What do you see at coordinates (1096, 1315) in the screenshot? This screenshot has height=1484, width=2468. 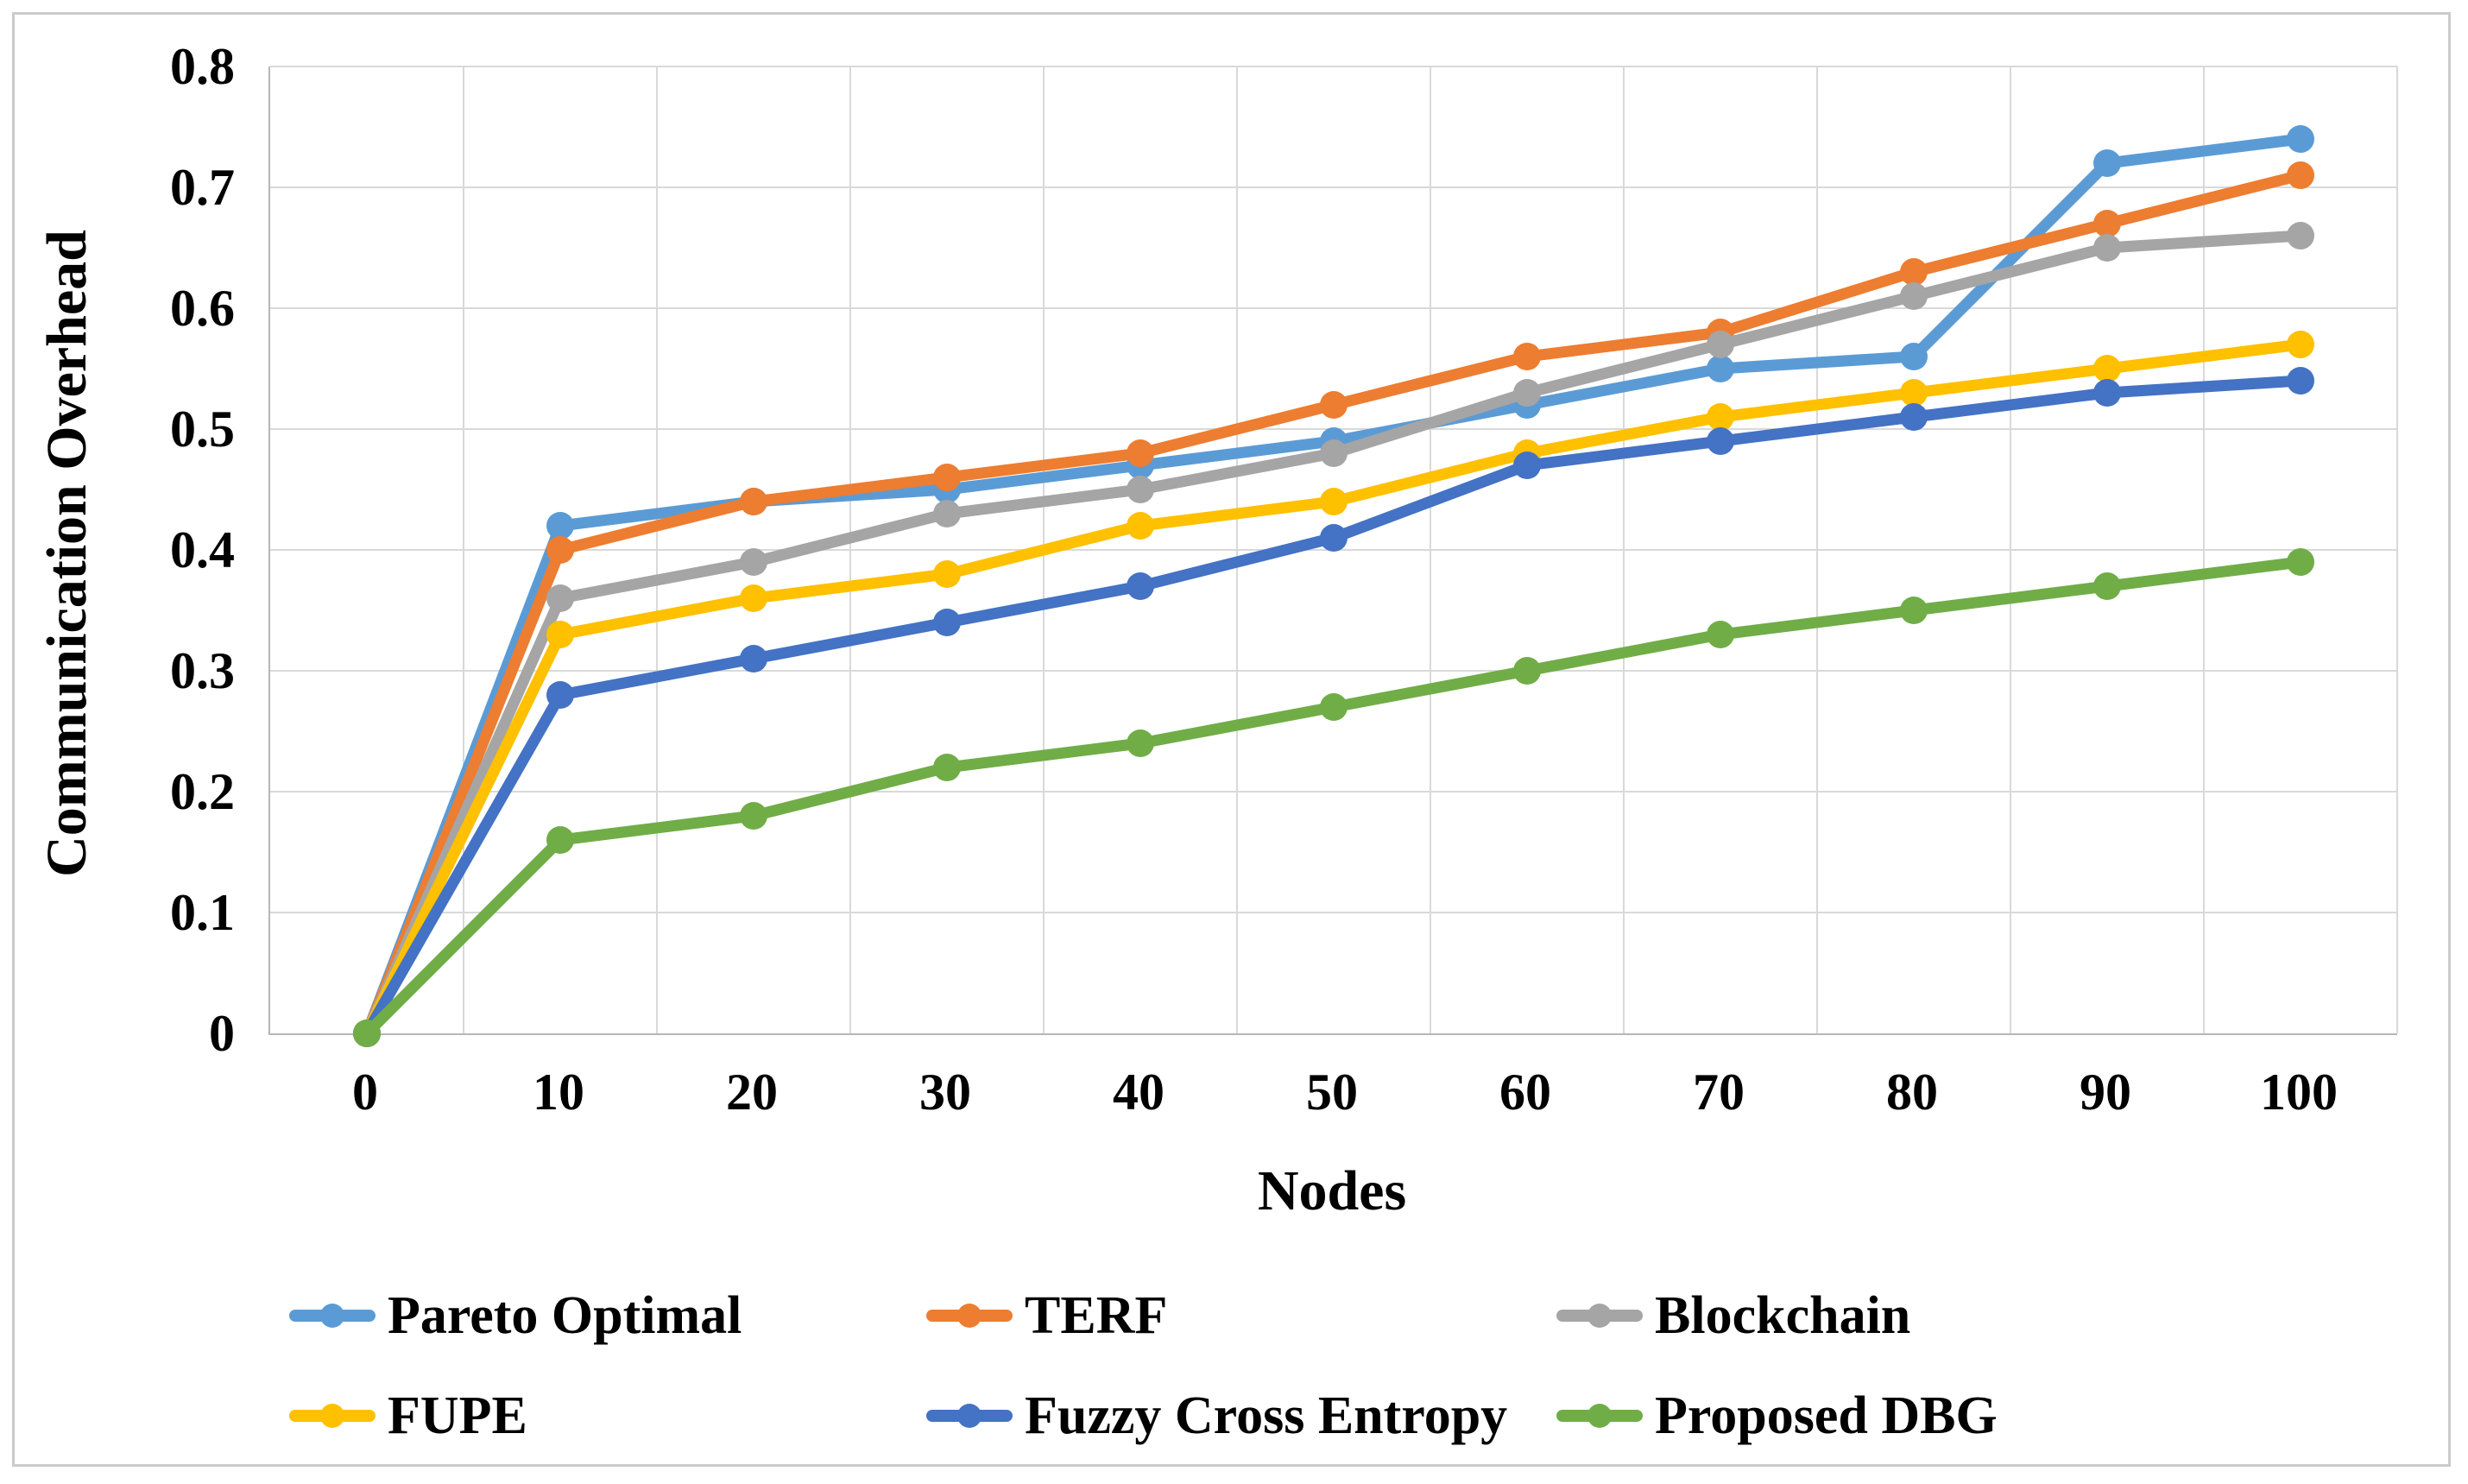 I see `legend-label: TERF` at bounding box center [1096, 1315].